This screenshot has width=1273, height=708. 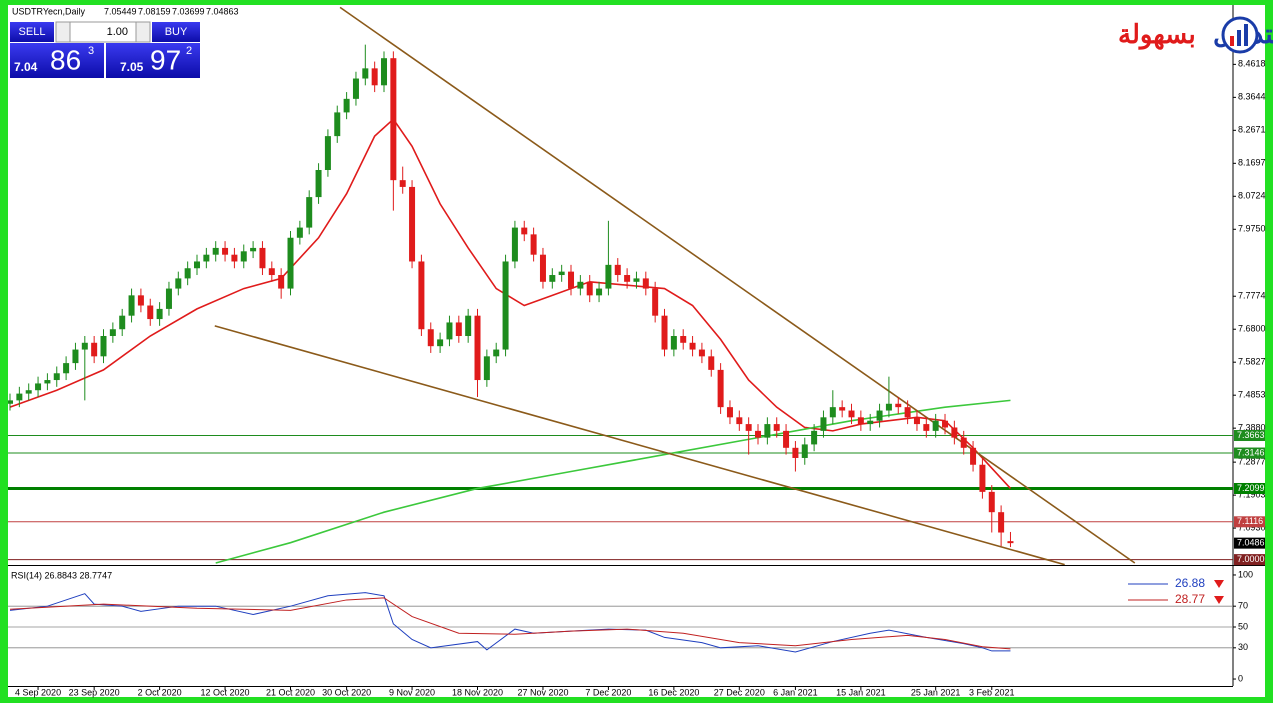 What do you see at coordinates (1252, 462) in the screenshot?
I see `y-tick-label: 7.2877` at bounding box center [1252, 462].